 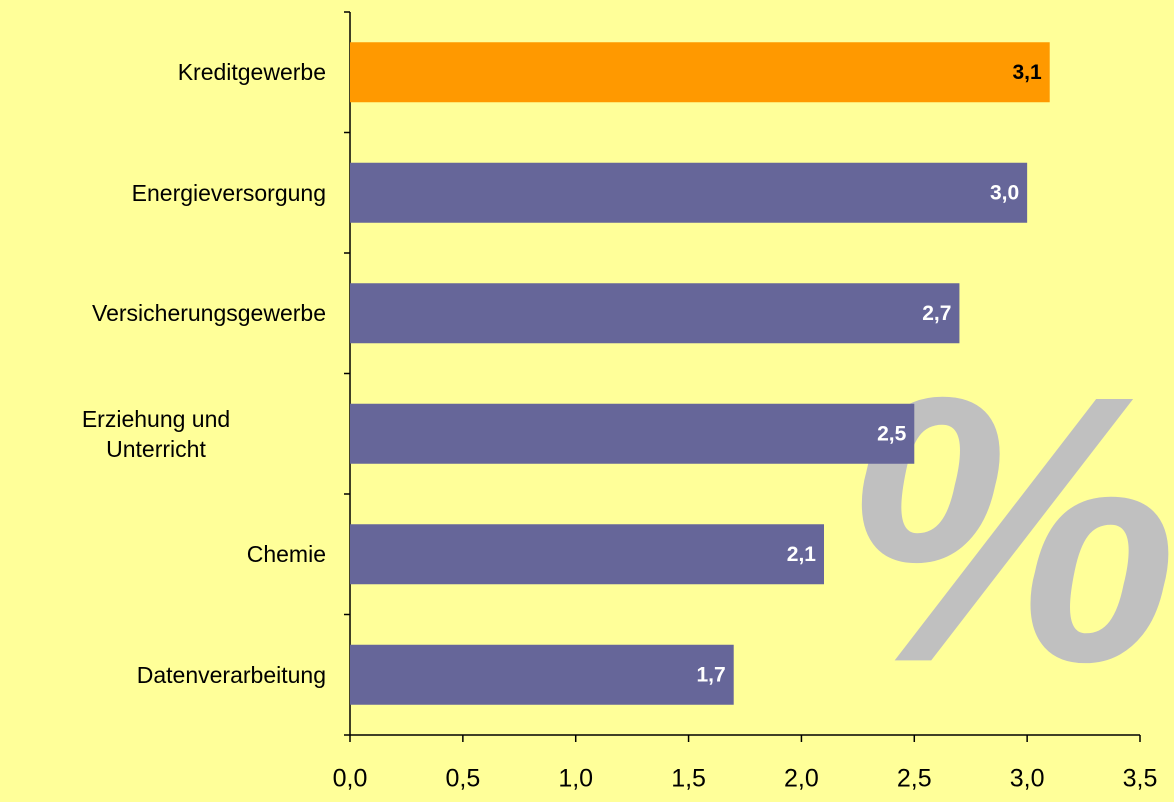 I want to click on category-label: Kreditgewerbe, so click(x=251, y=72).